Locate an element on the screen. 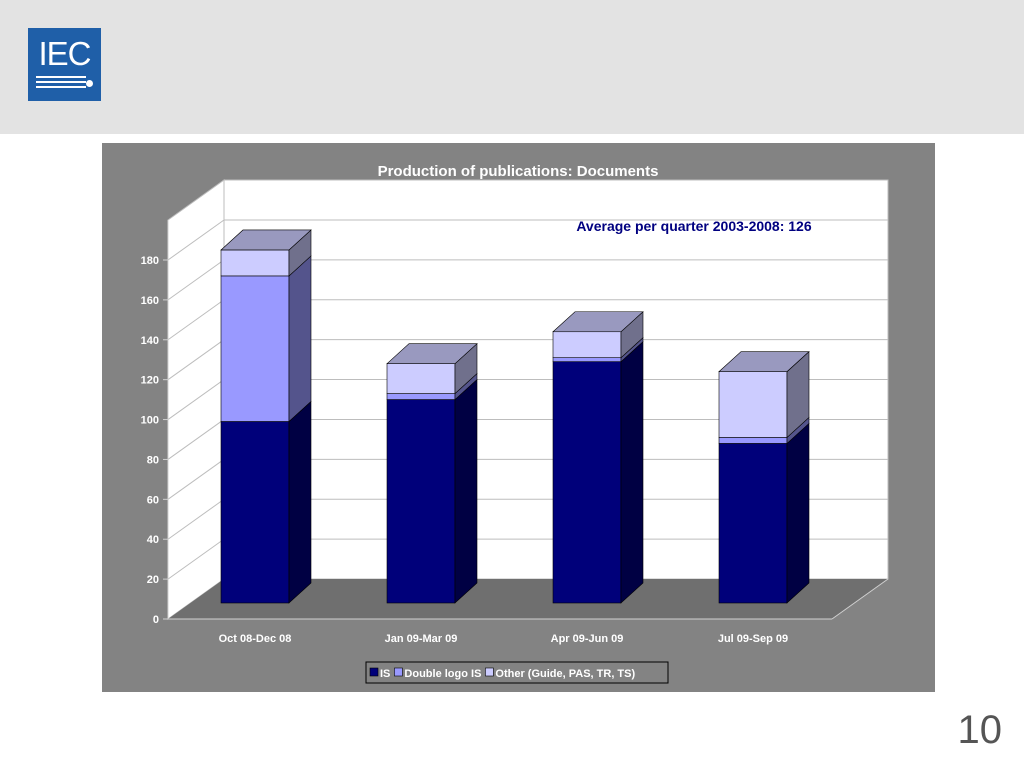  x-tick-label: Oct 08-Dec 08 is located at coordinates (255, 639).